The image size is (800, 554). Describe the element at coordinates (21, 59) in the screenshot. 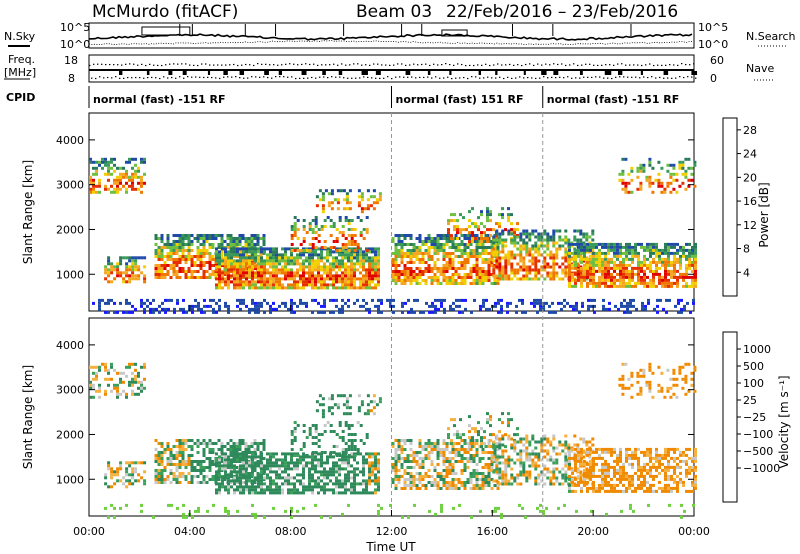

I see `freq-label-line1: Freq.` at that location.